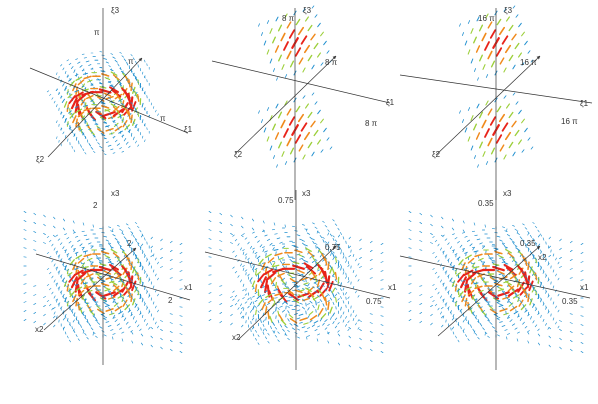 This screenshot has height=404, width=598. What do you see at coordinates (392, 287) in the screenshot?
I see `label-right: x1` at bounding box center [392, 287].